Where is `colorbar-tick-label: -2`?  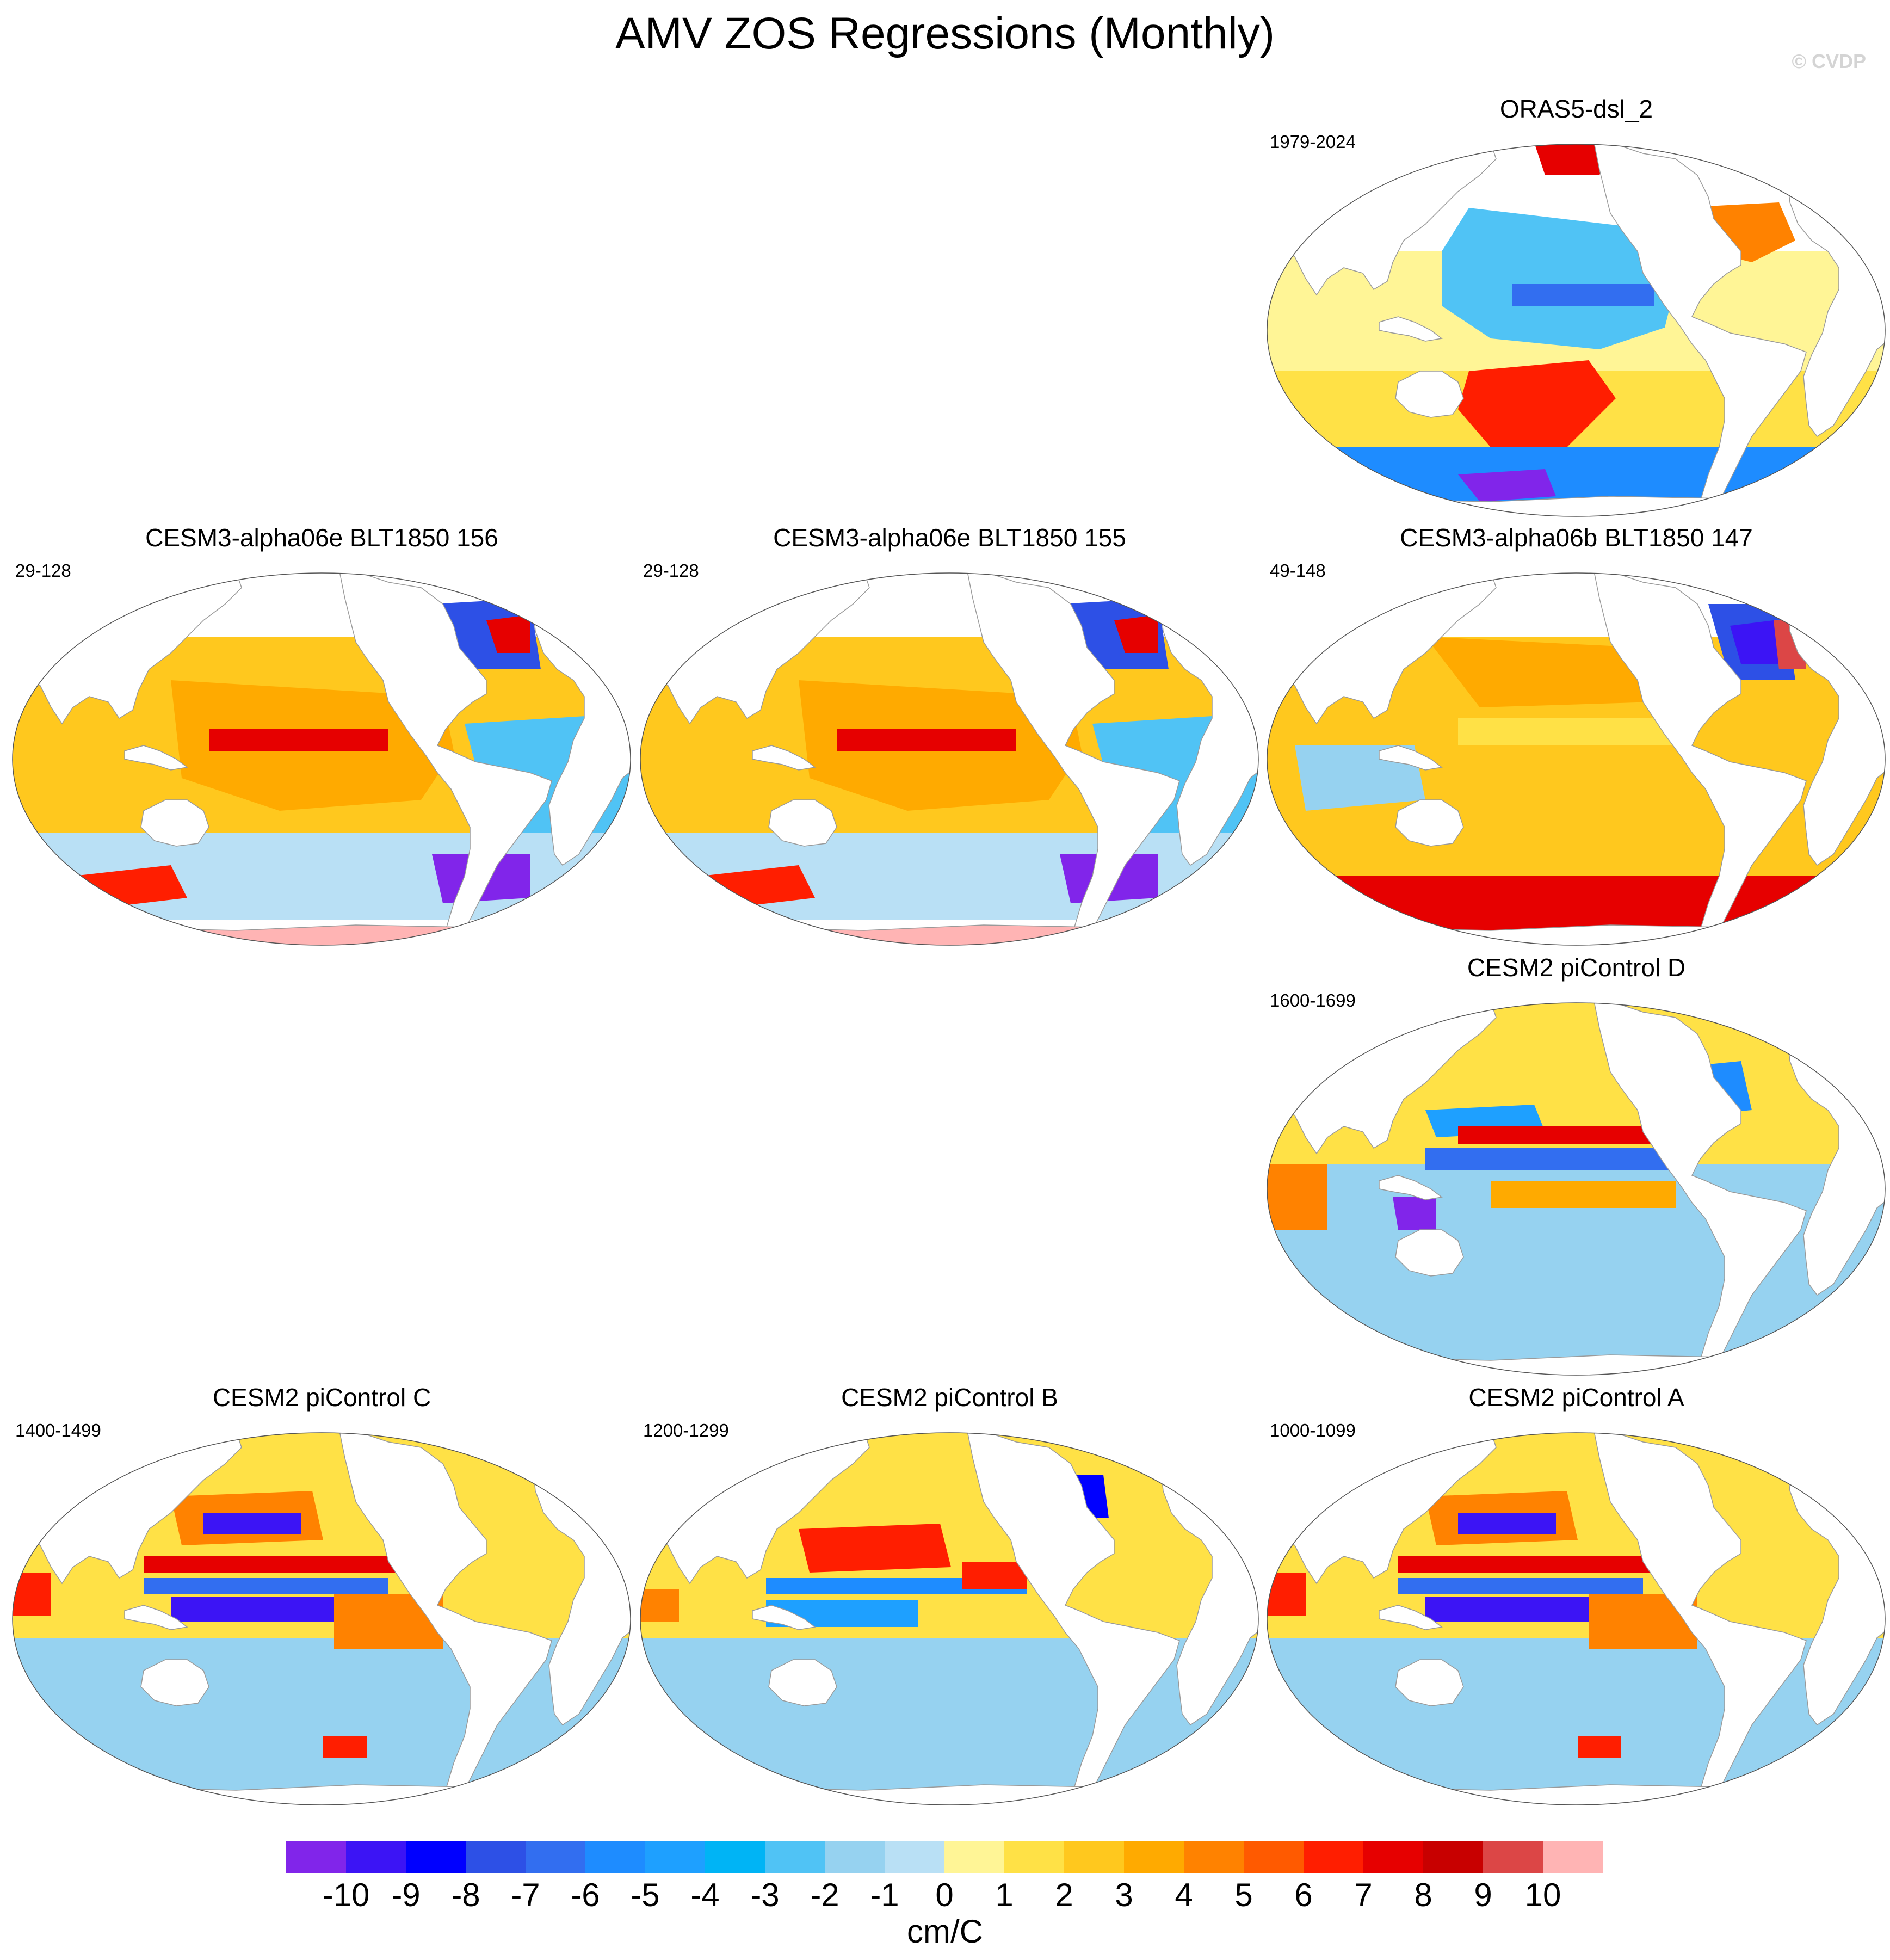
colorbar-tick-label: -2 is located at coordinates (824, 1895).